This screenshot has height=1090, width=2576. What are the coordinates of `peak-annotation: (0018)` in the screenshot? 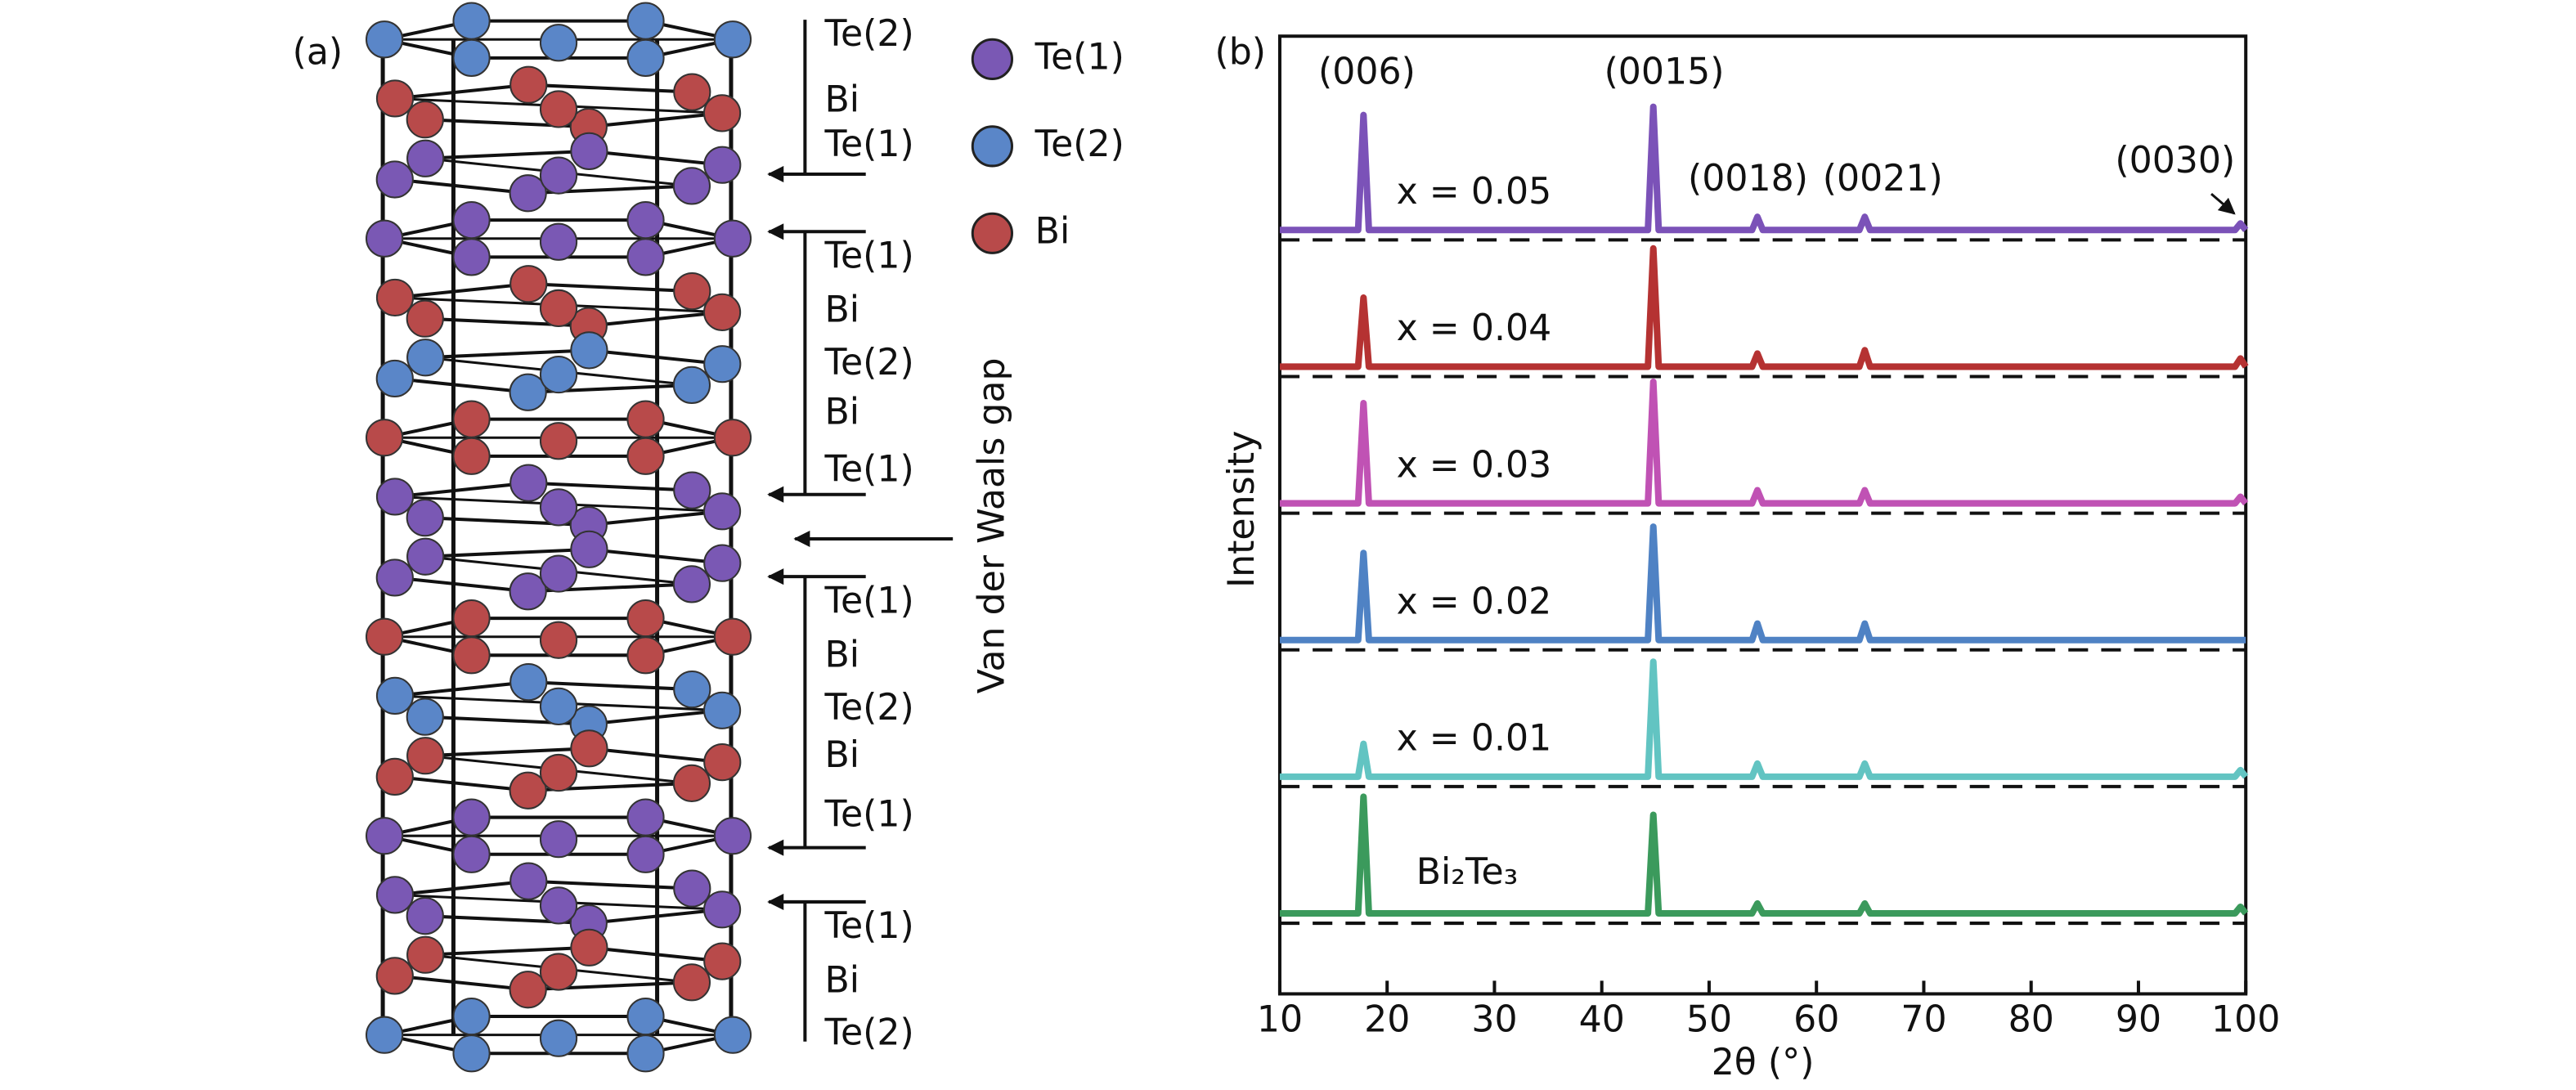 It's located at (1748, 179).